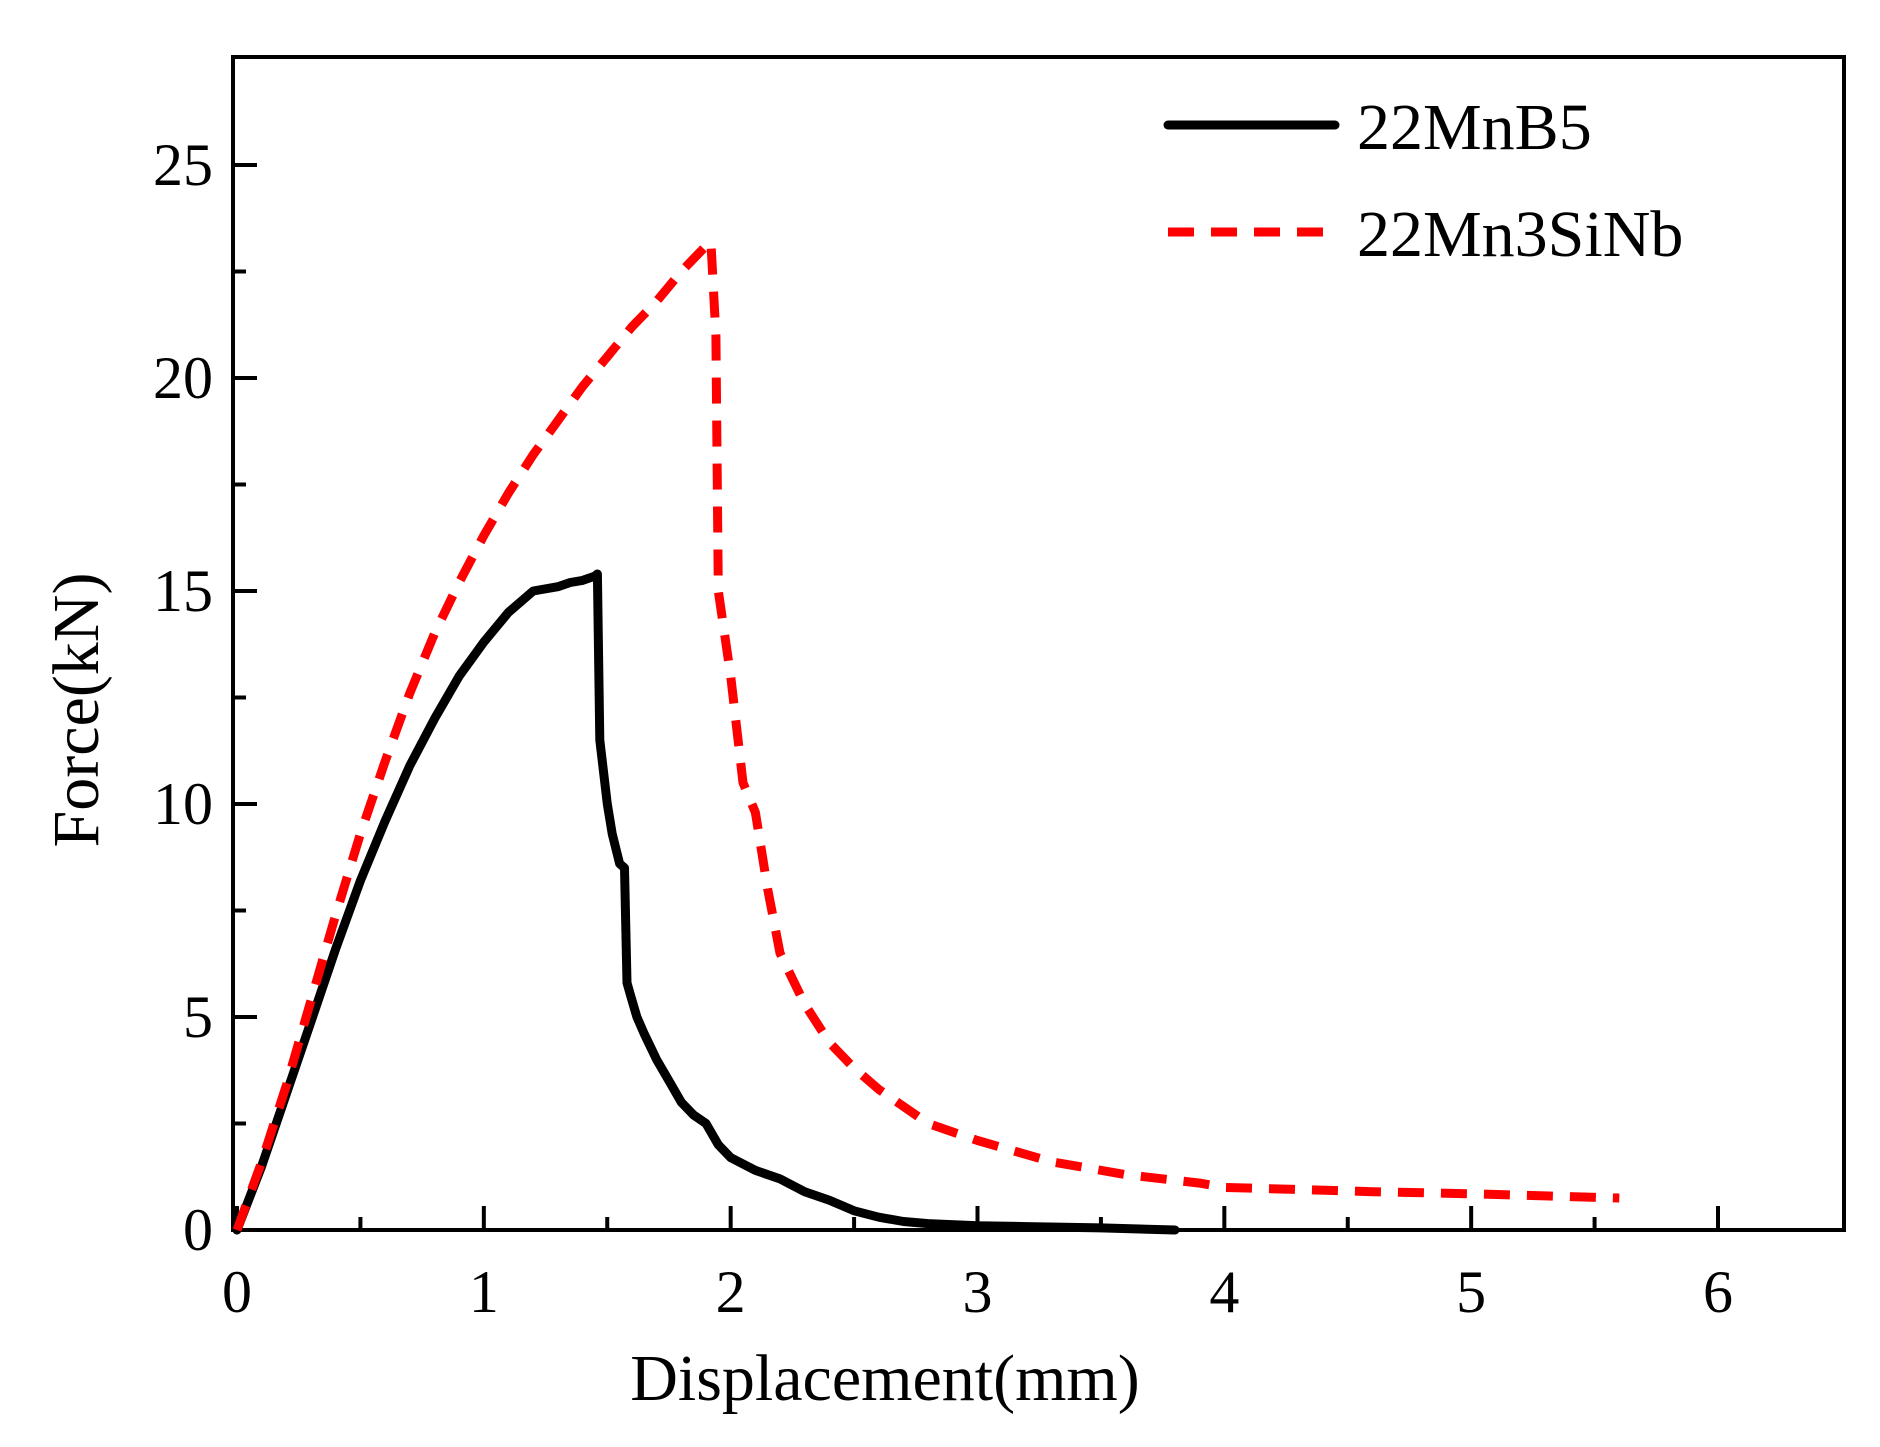 The width and height of the screenshot is (1880, 1447). What do you see at coordinates (1471, 1292) in the screenshot?
I see `x-tick-label: 5` at bounding box center [1471, 1292].